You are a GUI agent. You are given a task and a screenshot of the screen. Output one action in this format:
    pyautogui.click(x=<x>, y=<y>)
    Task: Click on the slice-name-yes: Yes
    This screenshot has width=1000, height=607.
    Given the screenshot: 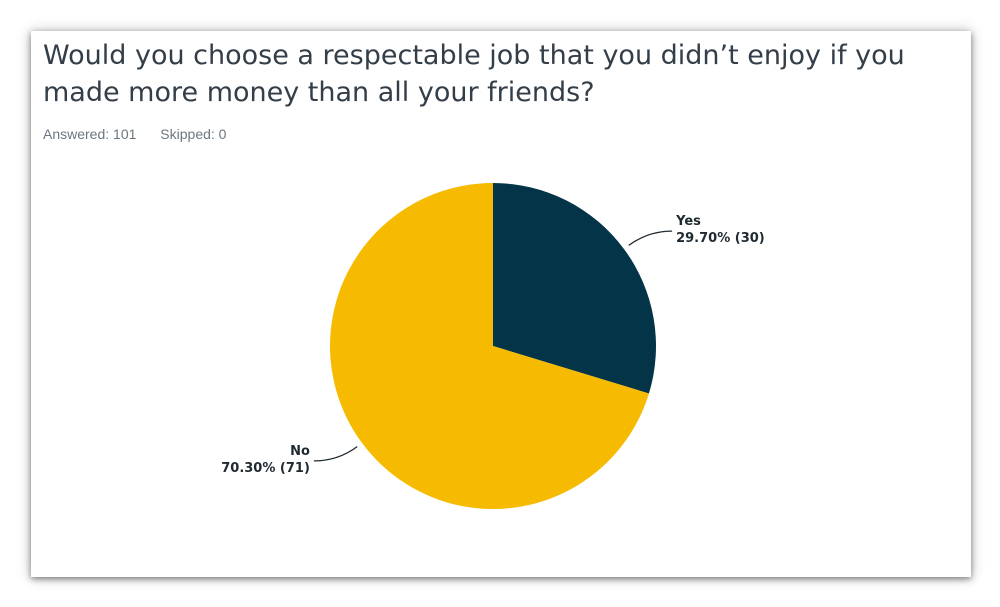 What is the action you would take?
    pyautogui.click(x=688, y=221)
    